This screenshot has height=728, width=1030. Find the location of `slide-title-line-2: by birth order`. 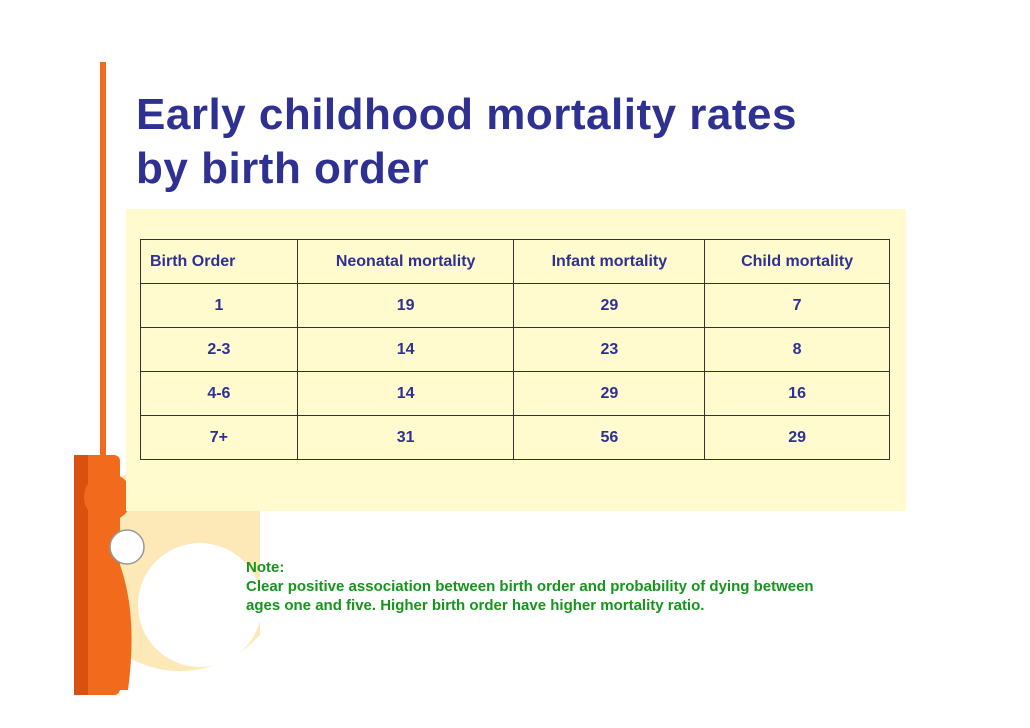

slide-title-line-2: by birth order is located at coordinates (283, 168).